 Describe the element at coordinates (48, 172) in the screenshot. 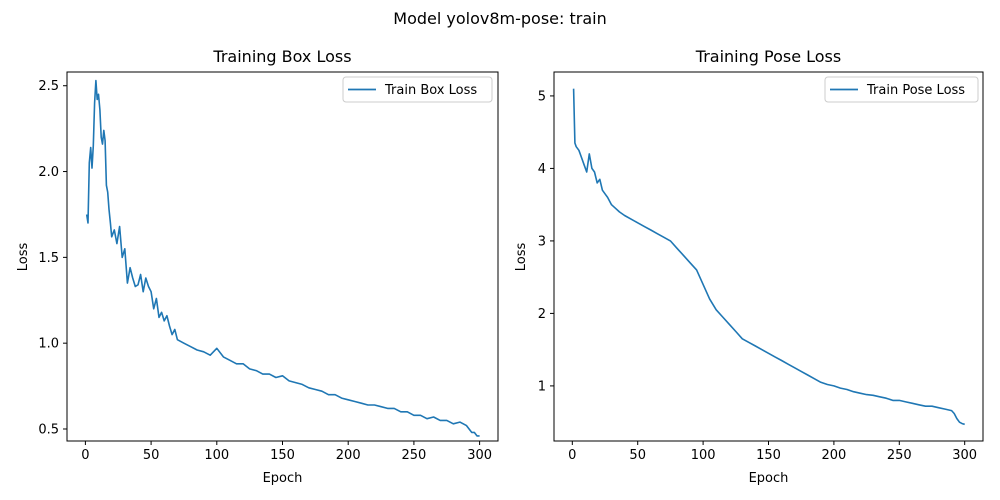

I see `y-tick-label: 2.0` at that location.